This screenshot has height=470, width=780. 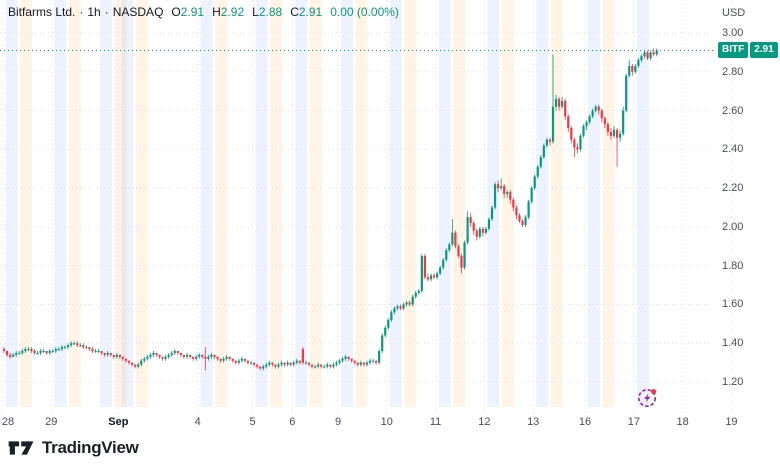 I want to click on close-label: C, so click(x=294, y=12).